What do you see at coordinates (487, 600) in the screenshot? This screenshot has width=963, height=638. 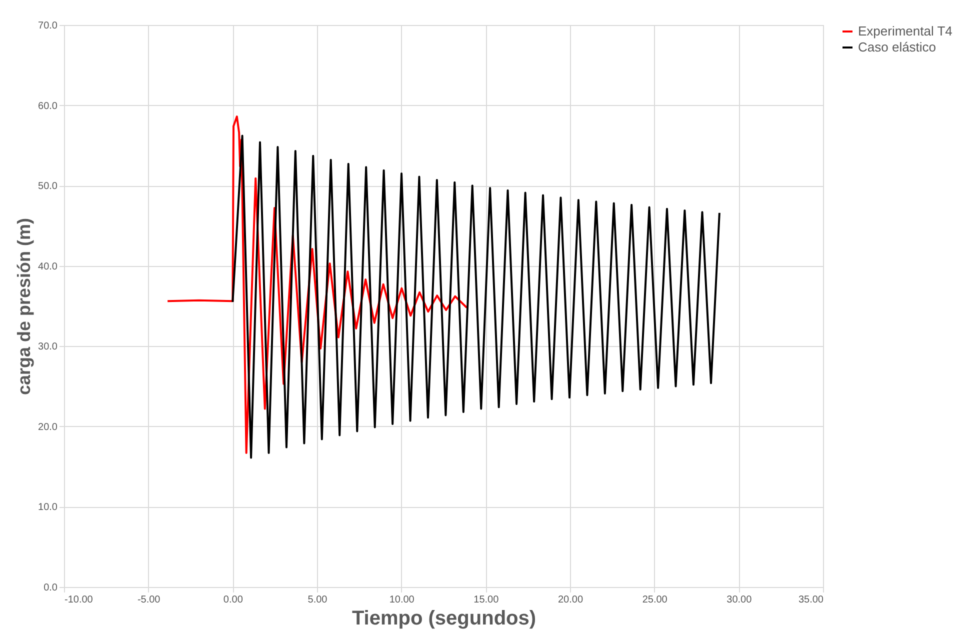 I see `x-tick-label: 15.00` at bounding box center [487, 600].